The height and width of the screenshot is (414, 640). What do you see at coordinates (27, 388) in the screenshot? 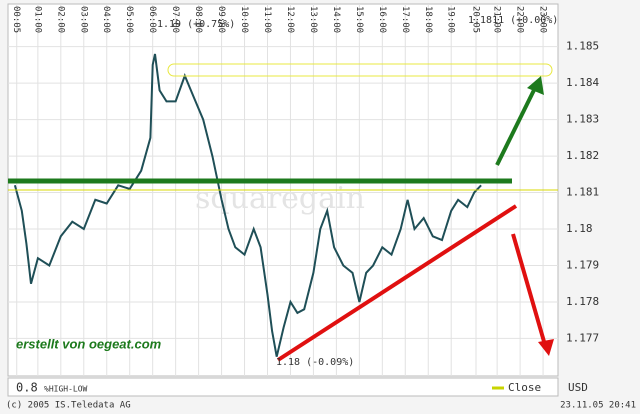
I see `indicator-value: 0.8` at bounding box center [27, 388].